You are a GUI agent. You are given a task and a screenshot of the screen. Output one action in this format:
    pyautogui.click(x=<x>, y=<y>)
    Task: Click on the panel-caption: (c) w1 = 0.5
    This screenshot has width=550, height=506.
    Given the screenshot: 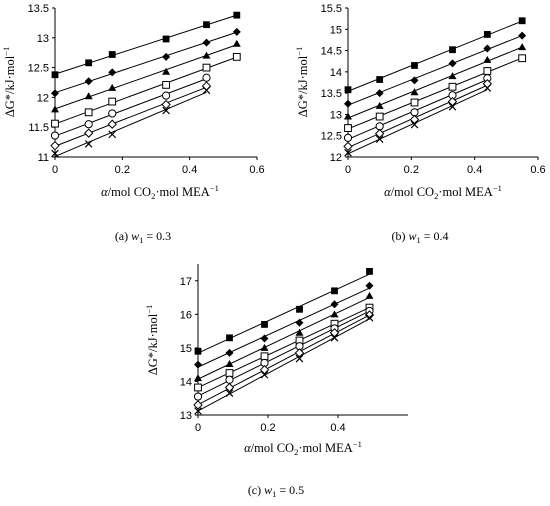 What is the action you would take?
    pyautogui.click(x=276, y=491)
    